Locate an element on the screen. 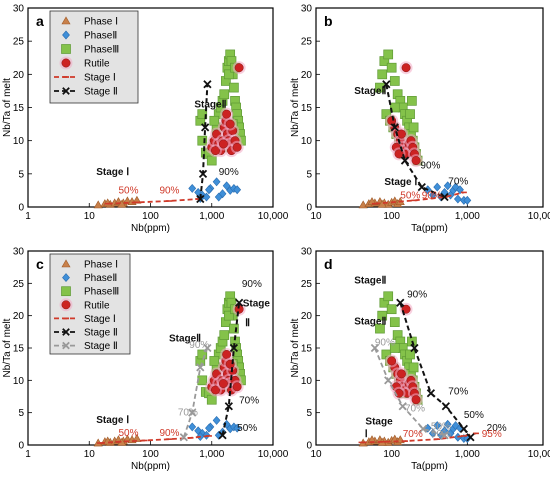 This screenshot has height=477, width=550. x-axis-label: Ta(ppm) is located at coordinates (429, 228).